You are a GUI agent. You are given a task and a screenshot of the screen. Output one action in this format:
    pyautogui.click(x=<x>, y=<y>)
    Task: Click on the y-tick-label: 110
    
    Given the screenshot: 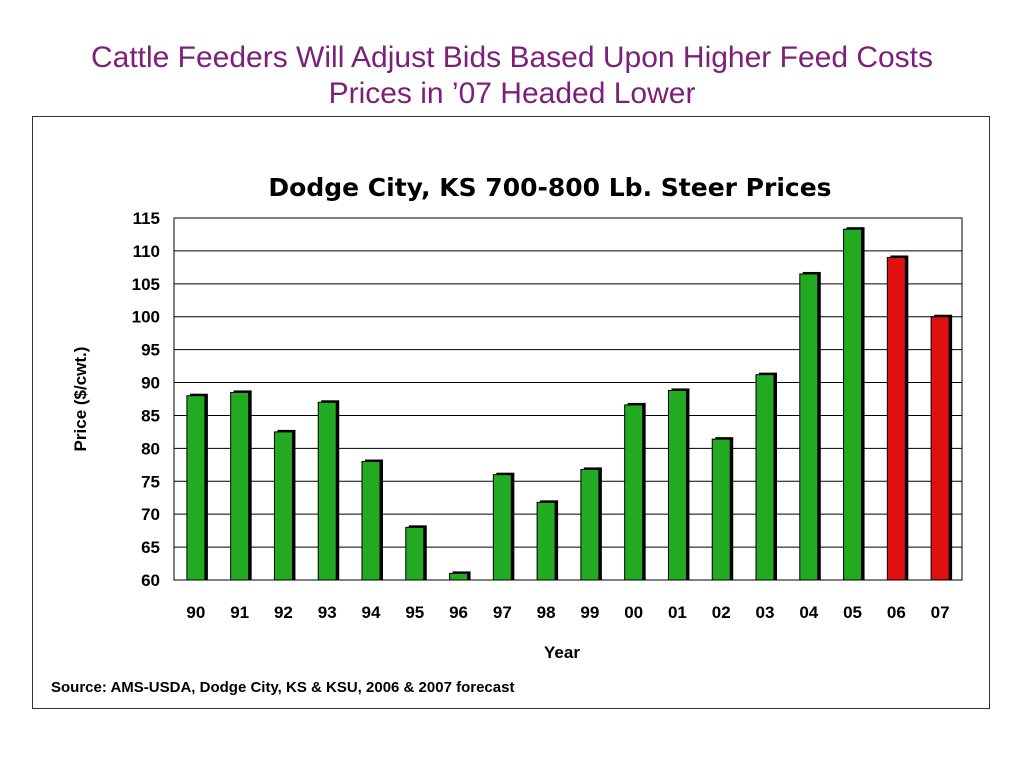 What is the action you would take?
    pyautogui.click(x=146, y=251)
    